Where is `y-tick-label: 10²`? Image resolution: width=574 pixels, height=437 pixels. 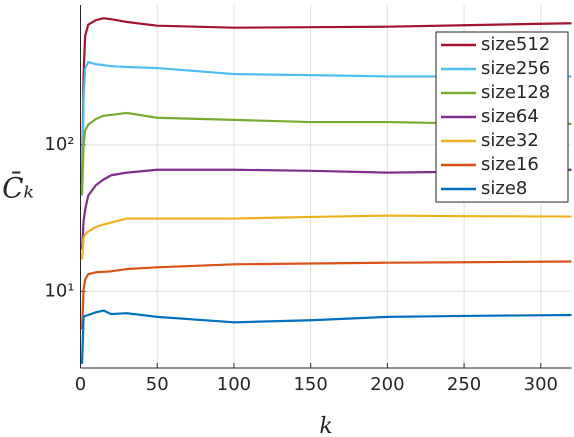
y-tick-label: 10² is located at coordinates (59, 144).